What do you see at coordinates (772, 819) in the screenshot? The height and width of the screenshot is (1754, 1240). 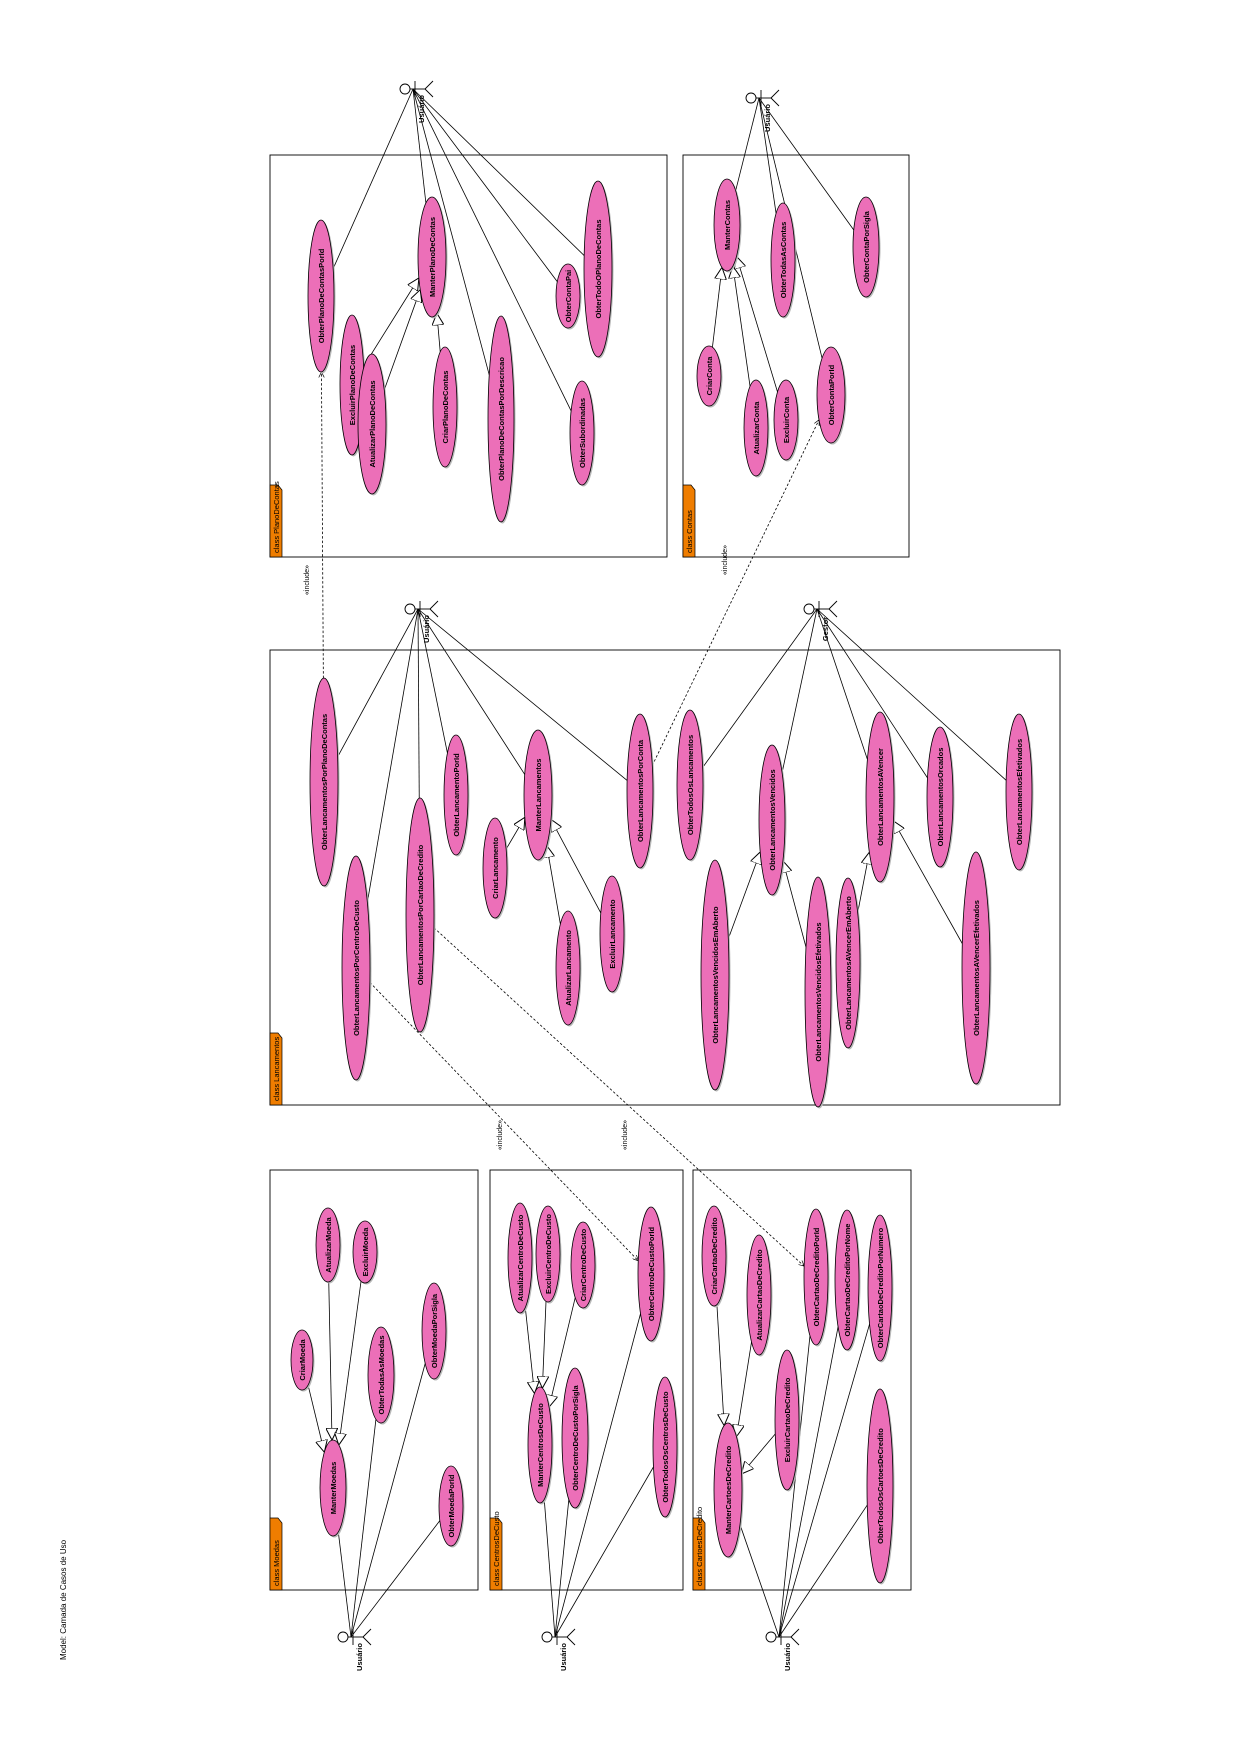 I see `use-case-label: ObterLancamentosVencidos` at bounding box center [772, 819].